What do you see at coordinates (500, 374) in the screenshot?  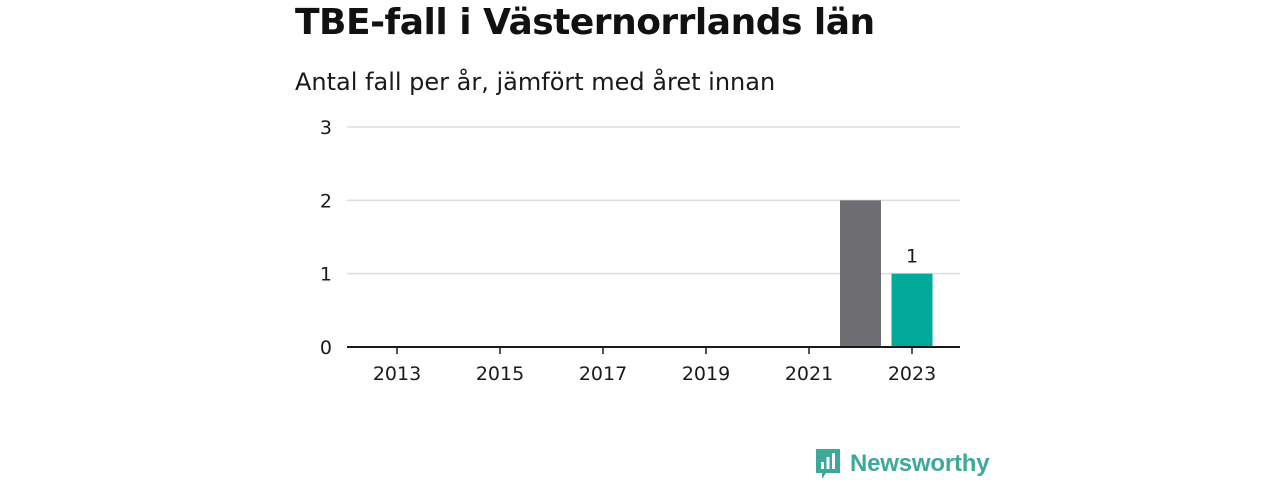 I see `x-tick-label: 2015` at bounding box center [500, 374].